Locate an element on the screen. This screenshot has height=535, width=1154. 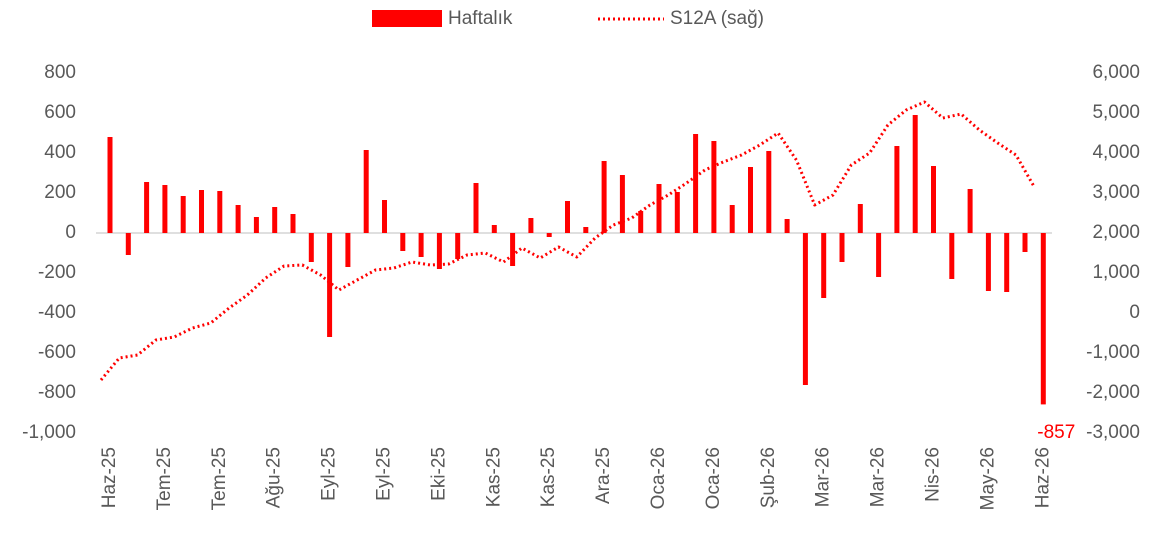
y-tick-label: -400 is located at coordinates (57, 312).